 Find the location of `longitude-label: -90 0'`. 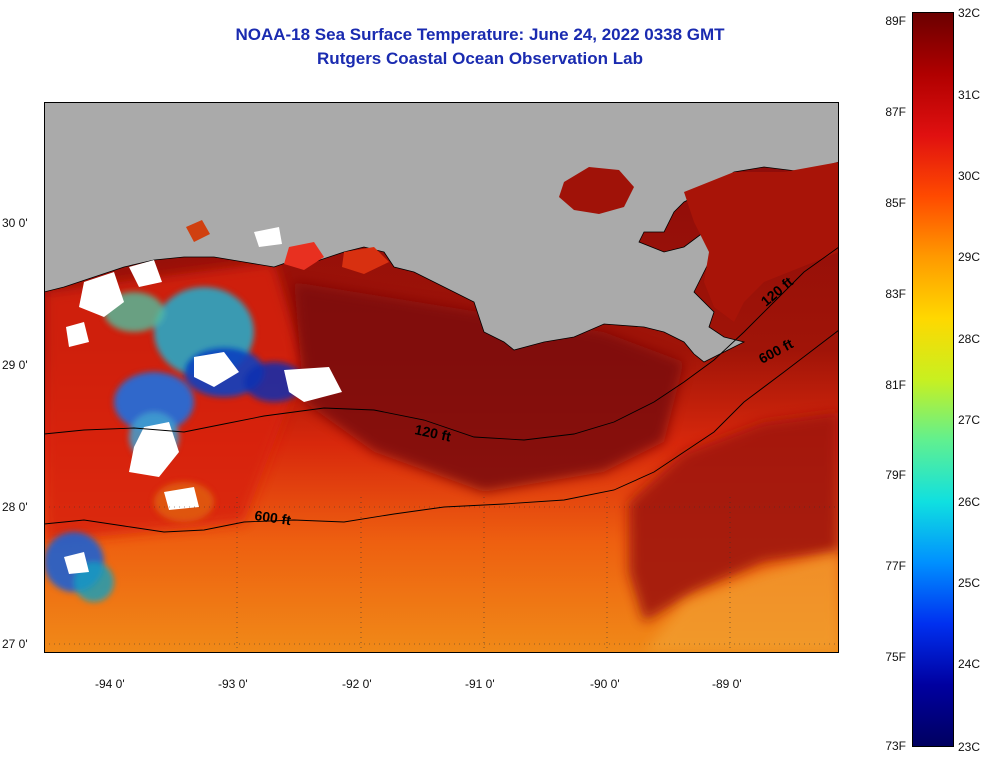

longitude-label: -90 0' is located at coordinates (605, 684).